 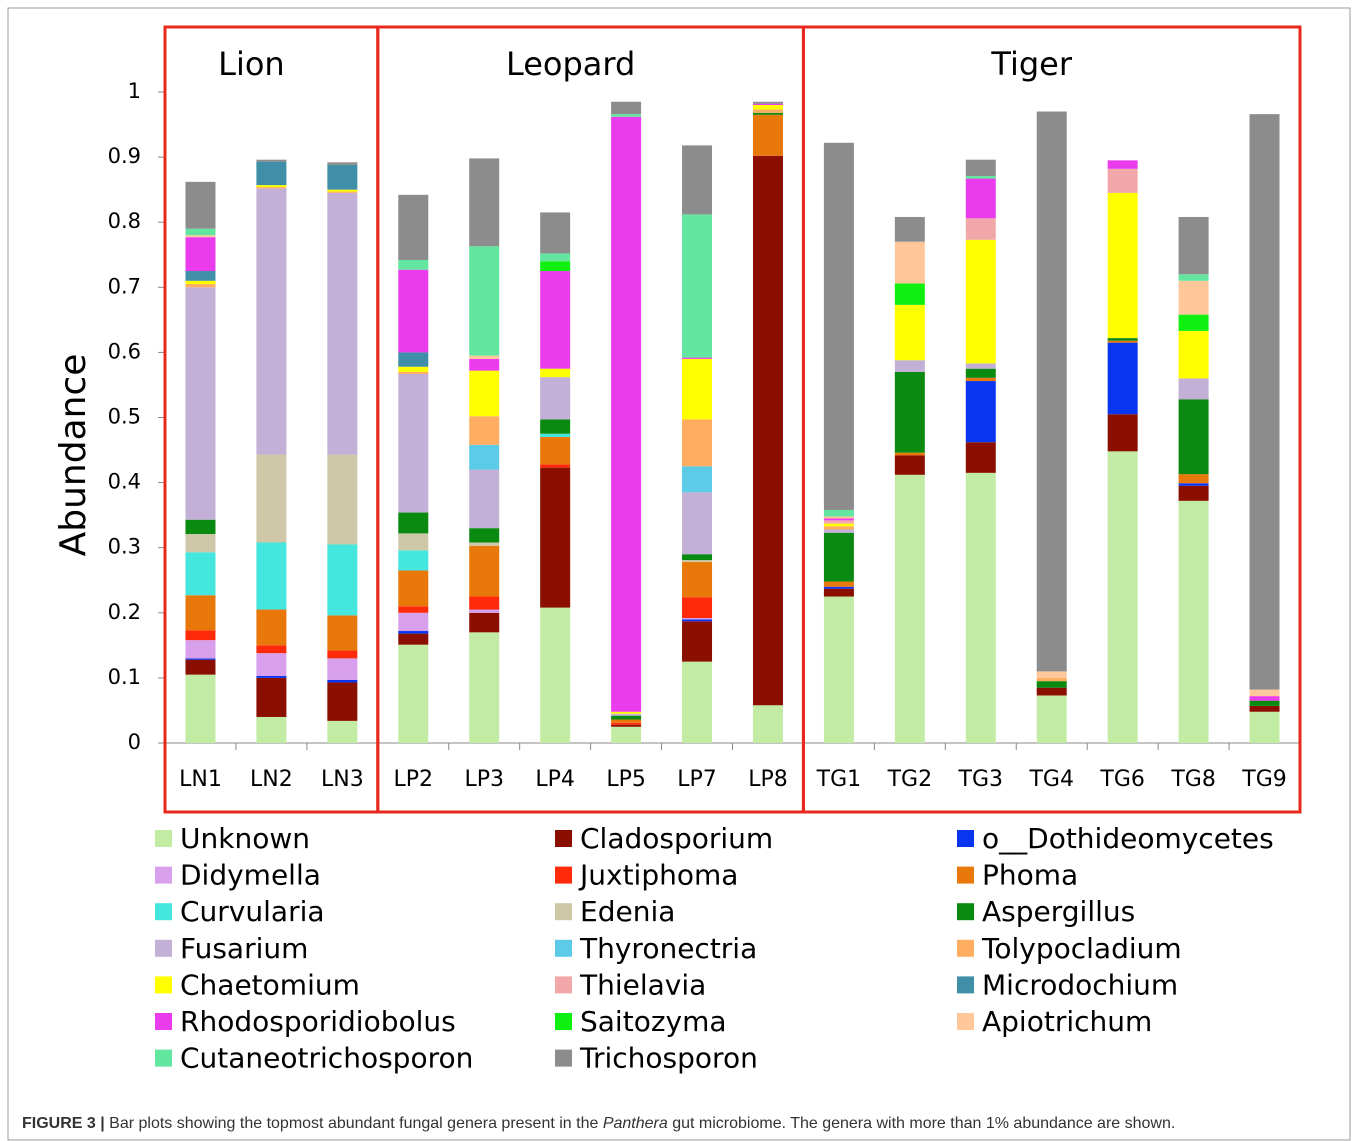 What do you see at coordinates (134, 91) in the screenshot?
I see `y-tick-label: 1` at bounding box center [134, 91].